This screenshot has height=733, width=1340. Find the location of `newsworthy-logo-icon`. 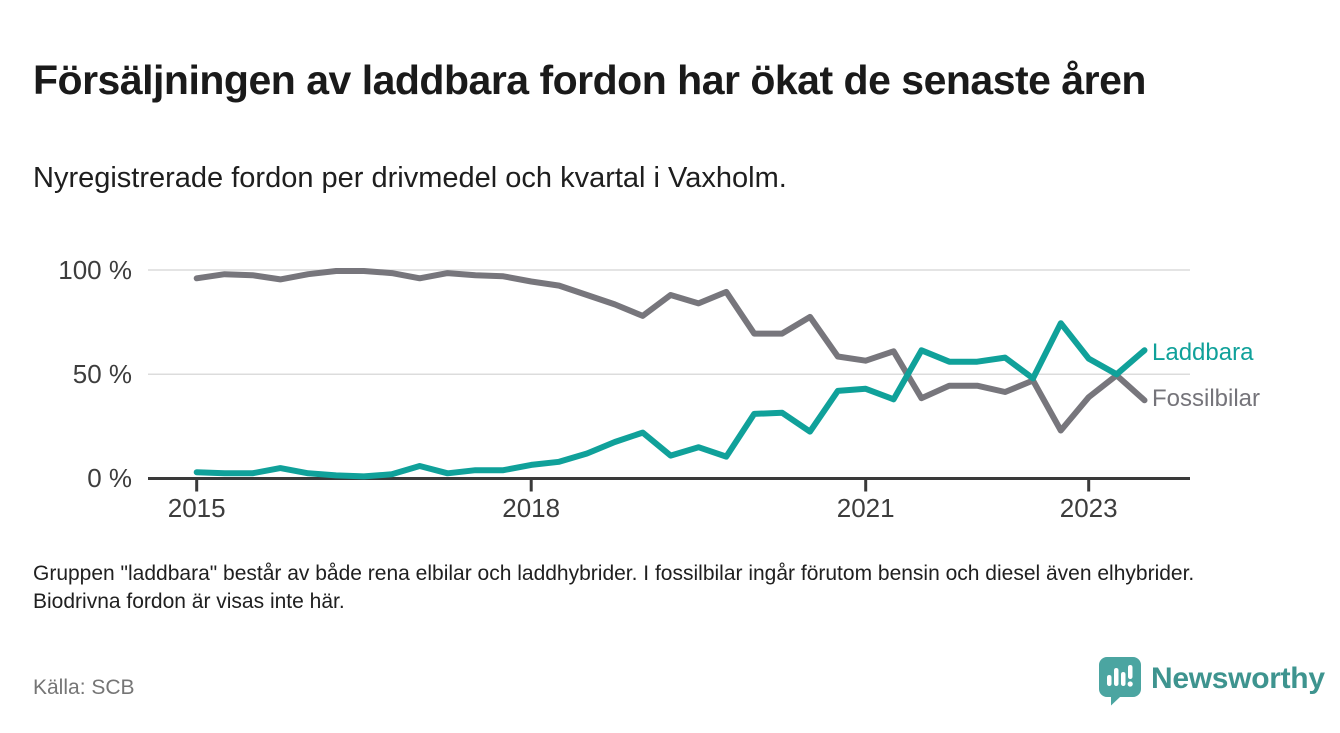

newsworthy-logo-icon is located at coordinates (1120, 681).